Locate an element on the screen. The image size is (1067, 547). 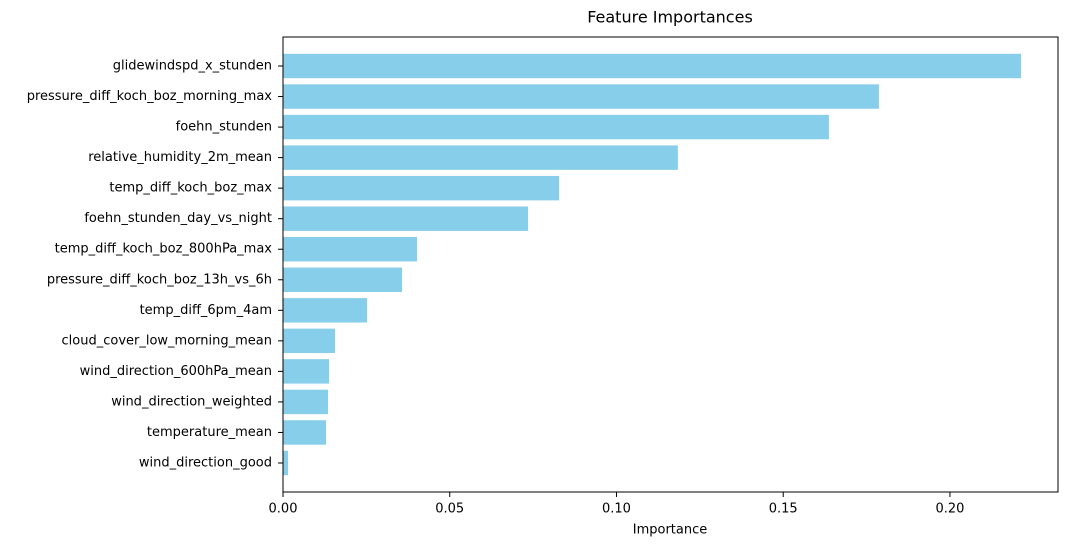
x-tick-label: 0.15 is located at coordinates (783, 509).